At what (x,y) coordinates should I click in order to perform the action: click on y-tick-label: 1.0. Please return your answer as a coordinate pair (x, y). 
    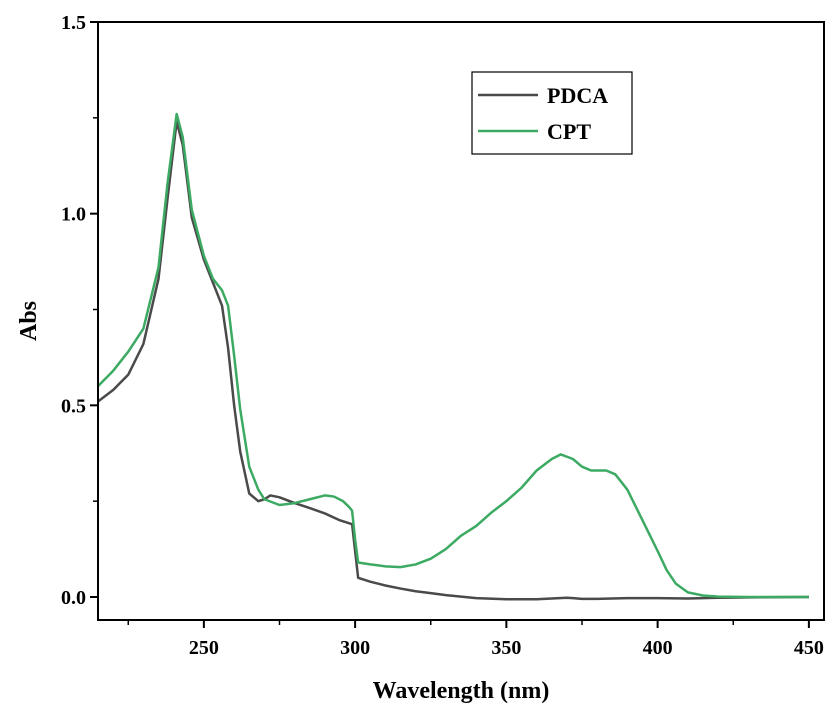
    Looking at the image, I should click on (73, 215).